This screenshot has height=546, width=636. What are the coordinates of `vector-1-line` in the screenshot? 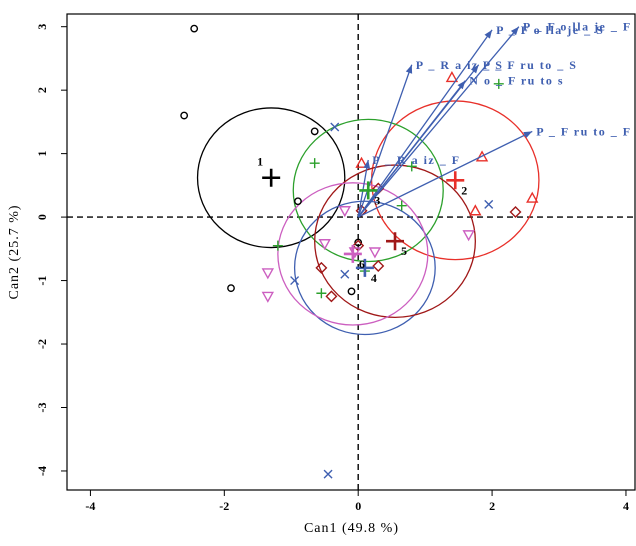 It's located at (425, 123).